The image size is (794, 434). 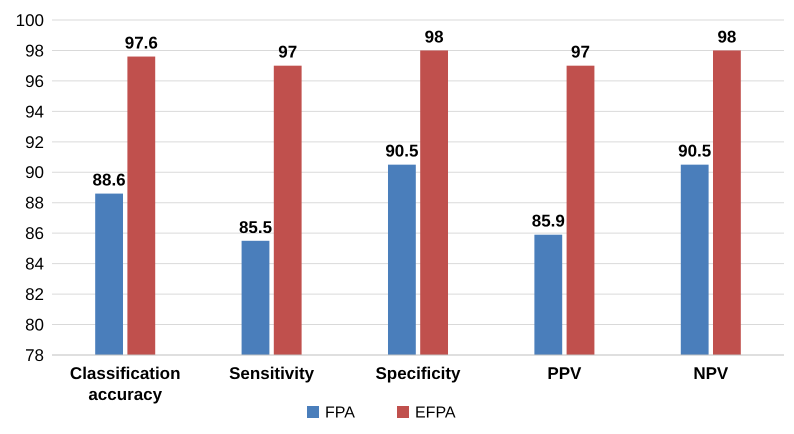 I want to click on y-tick-label: 96, so click(x=34, y=81).